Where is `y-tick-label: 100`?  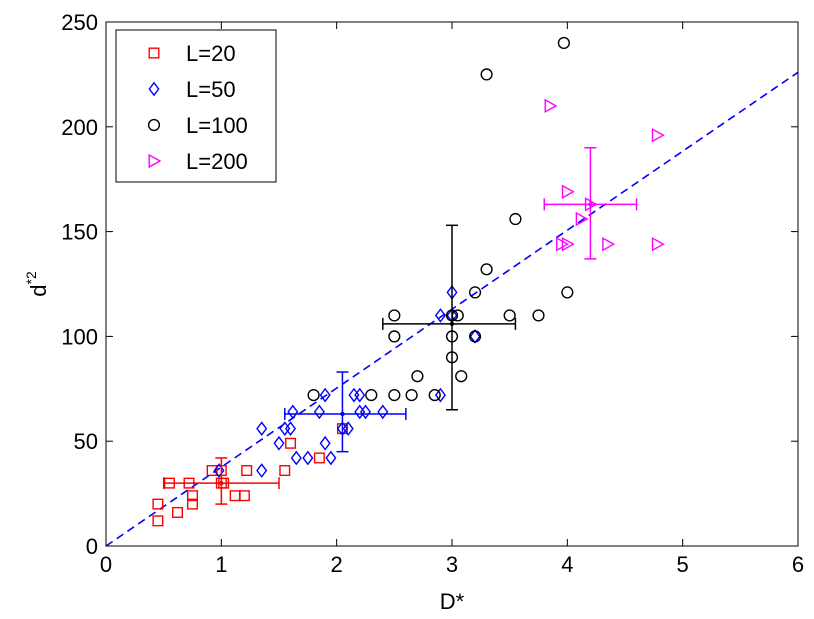 y-tick-label: 100 is located at coordinates (79, 336).